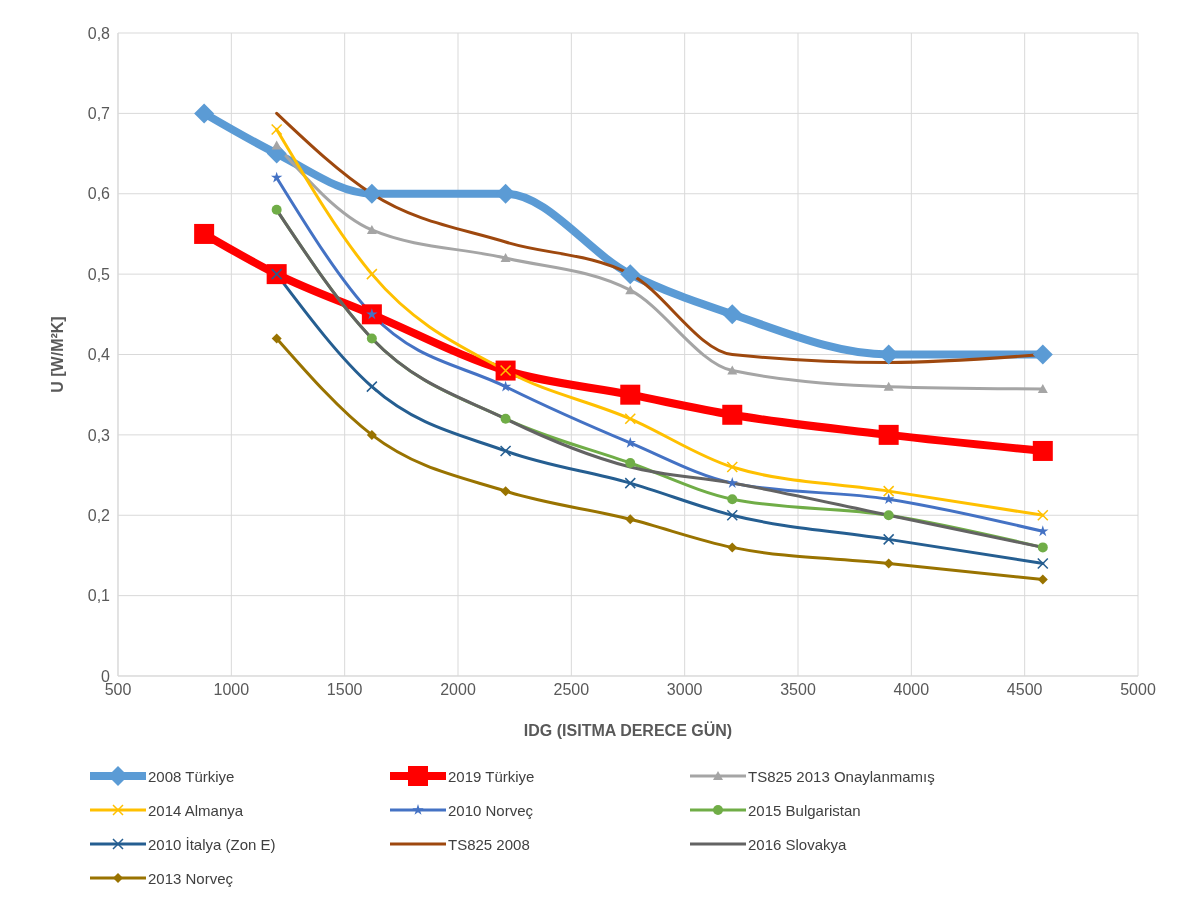 The width and height of the screenshot is (1196, 914). I want to click on legend-label: 2010 İtalya (Zon E), so click(212, 844).